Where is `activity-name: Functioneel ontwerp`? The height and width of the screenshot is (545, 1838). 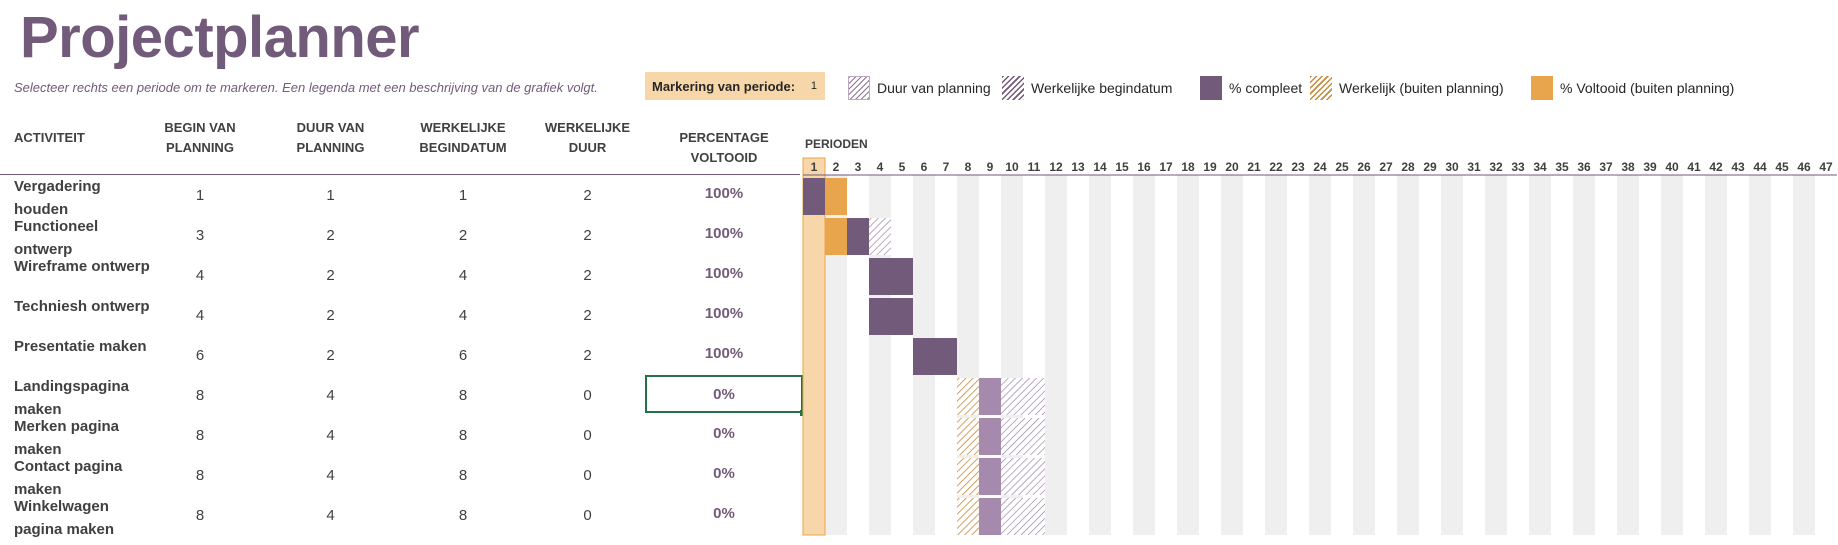 activity-name: Functioneel ontwerp is located at coordinates (56, 238).